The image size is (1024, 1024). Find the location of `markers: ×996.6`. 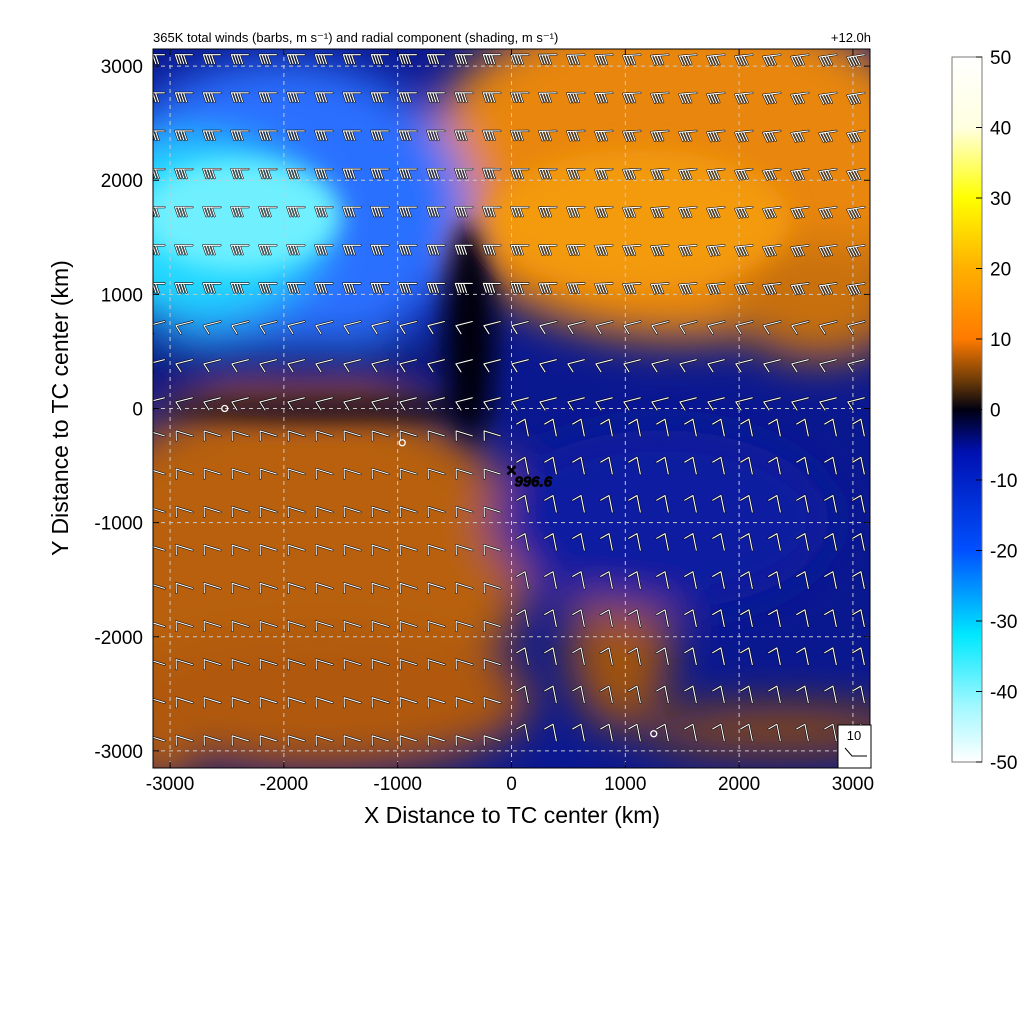

markers: ×996.6 is located at coordinates (439, 571).